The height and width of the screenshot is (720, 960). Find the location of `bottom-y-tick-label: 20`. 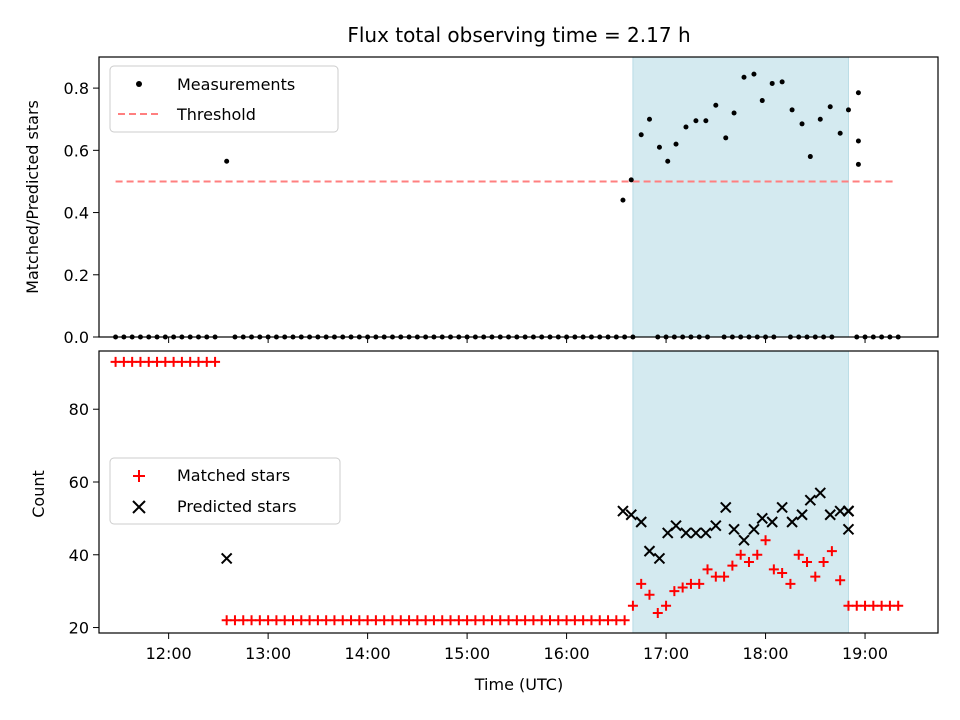

bottom-y-tick-label: 20 is located at coordinates (79, 628).